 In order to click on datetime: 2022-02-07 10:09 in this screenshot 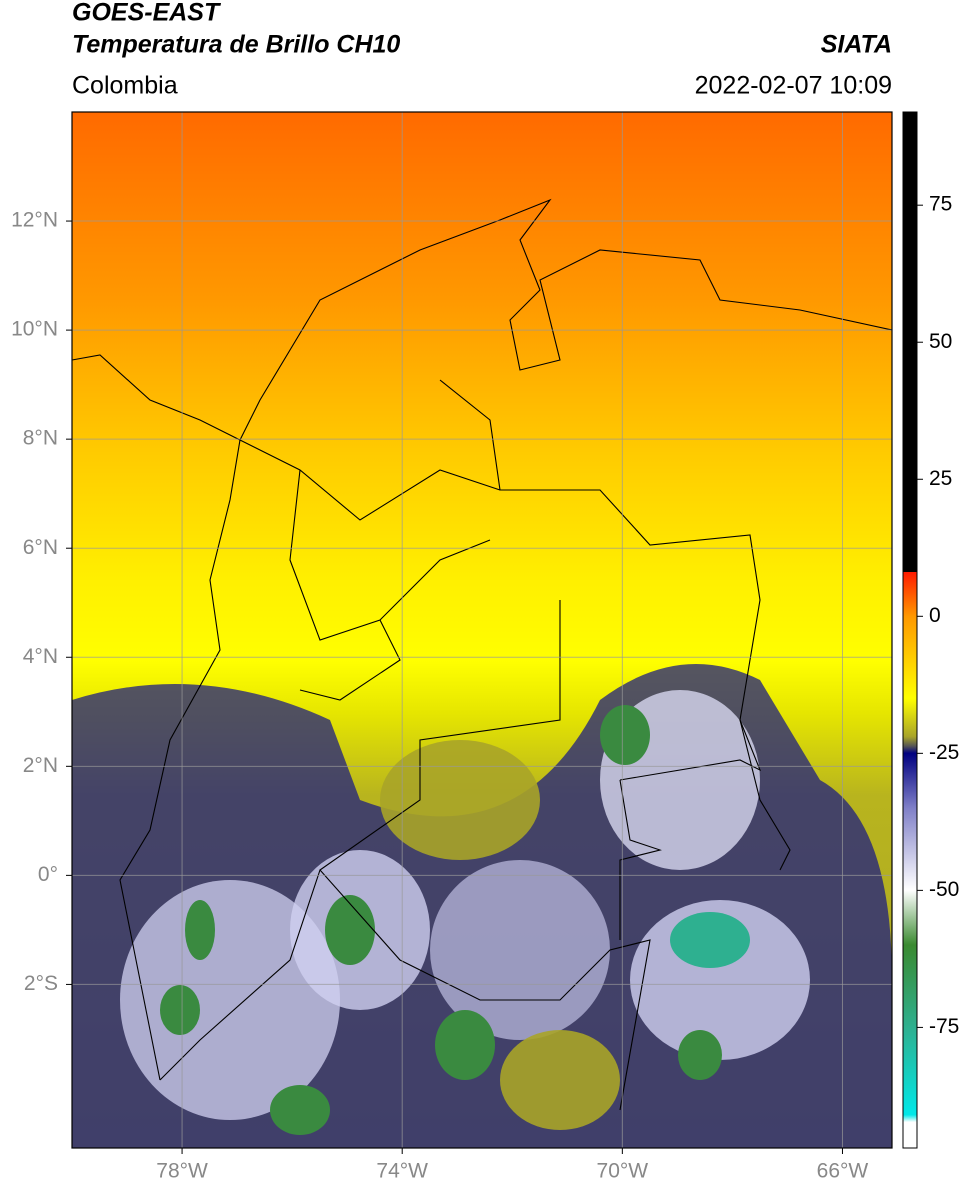, I will do `click(793, 86)`.